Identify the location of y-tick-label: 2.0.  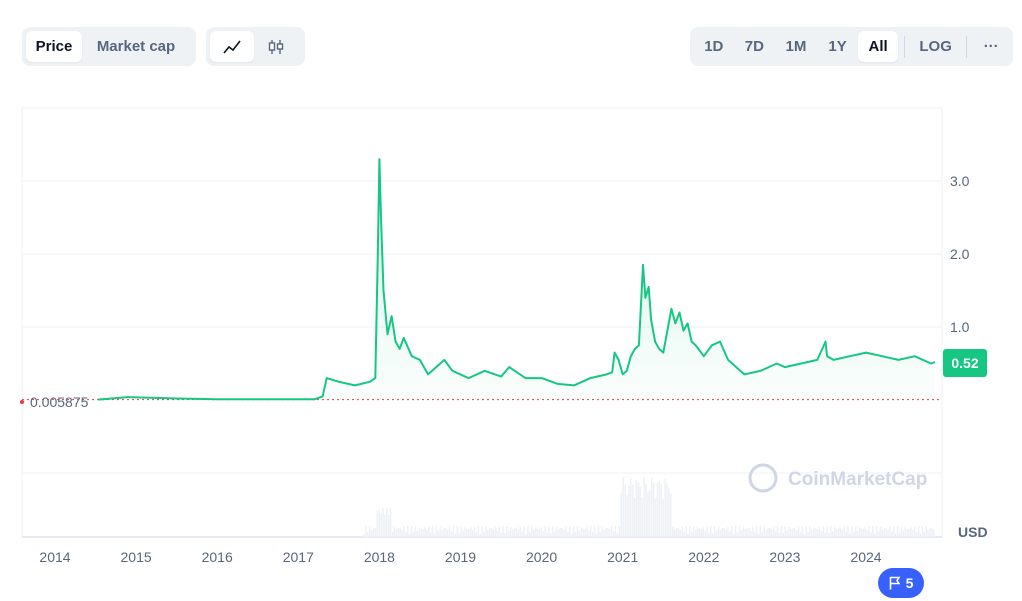
(960, 254).